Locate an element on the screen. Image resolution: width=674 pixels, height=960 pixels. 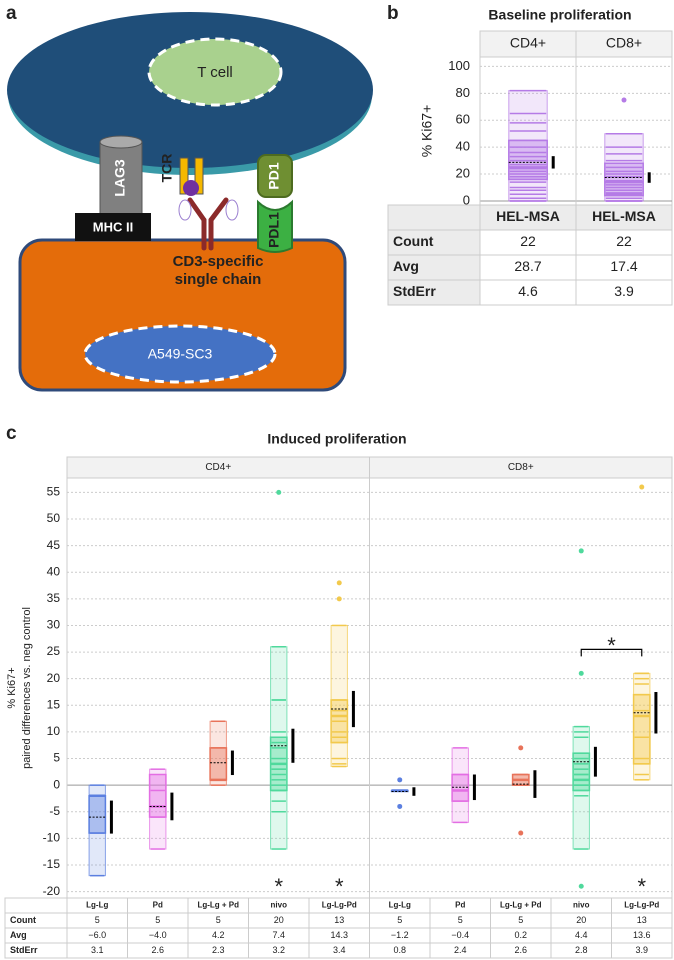
y-tick-label: 100 is located at coordinates (459, 65).